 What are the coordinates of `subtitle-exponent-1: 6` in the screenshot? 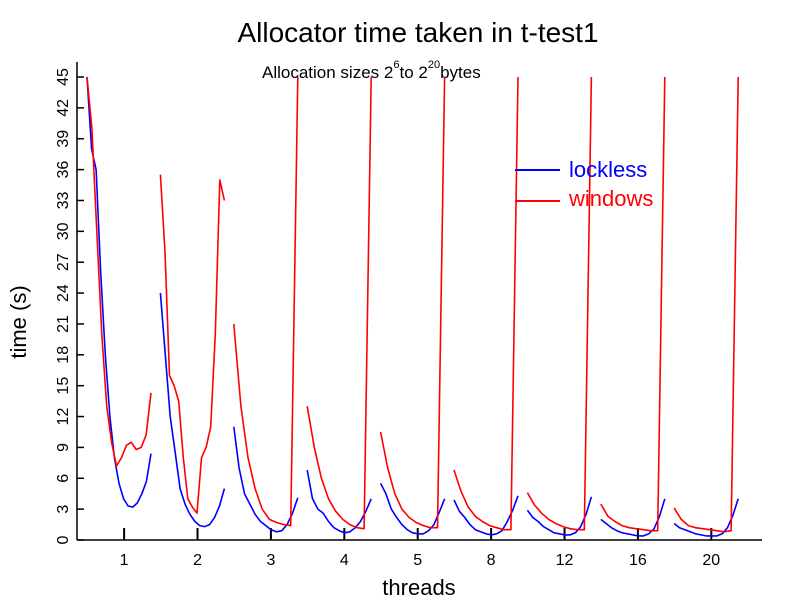 It's located at (396, 65).